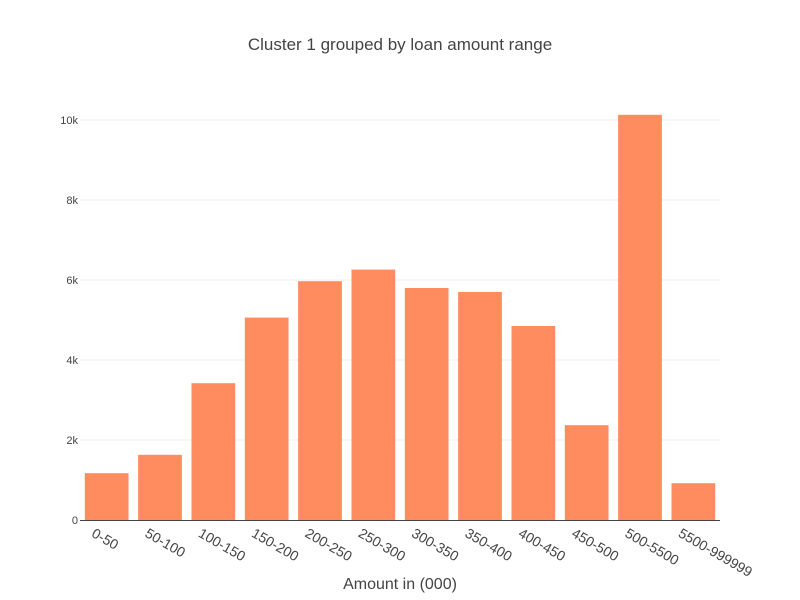  Describe the element at coordinates (489, 545) in the screenshot. I see `x-tick-label: 350-400` at that location.